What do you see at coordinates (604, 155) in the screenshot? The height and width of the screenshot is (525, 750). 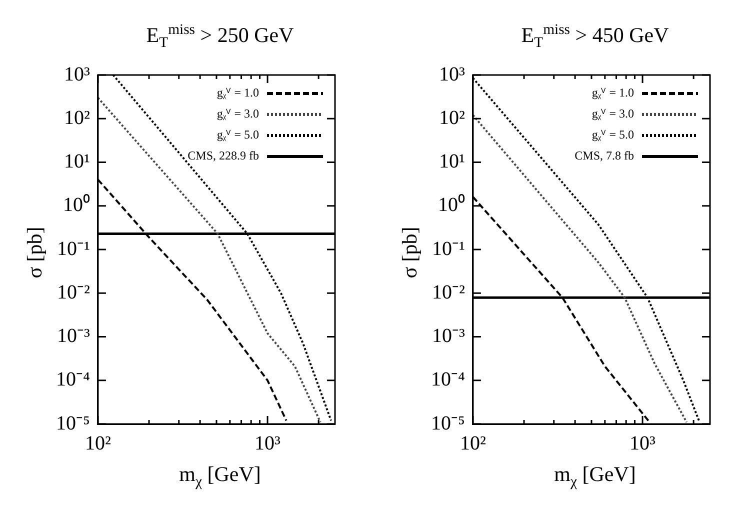 I see `legend-label: CMS, 7.8 fb` at bounding box center [604, 155].